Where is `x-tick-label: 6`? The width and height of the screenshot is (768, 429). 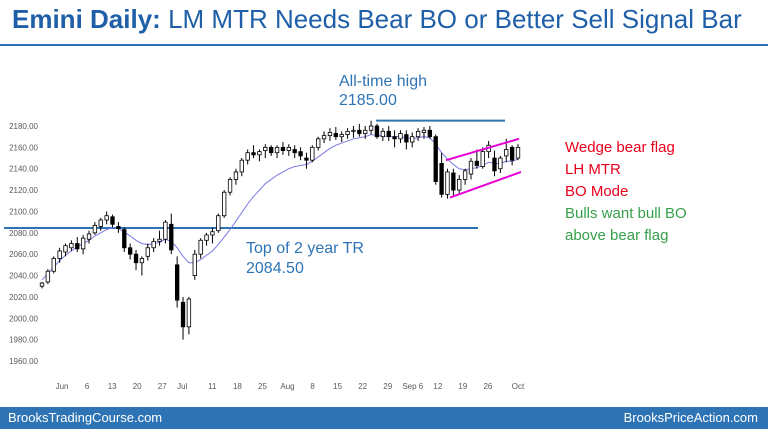
x-tick-label: 6 is located at coordinates (87, 386).